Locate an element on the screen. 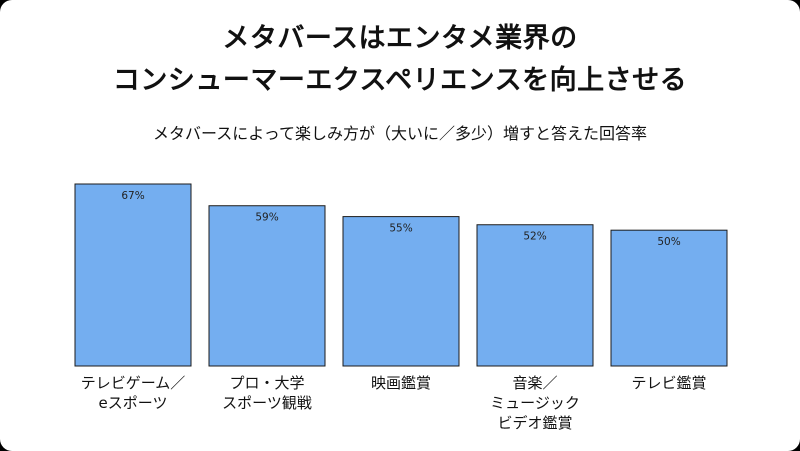 This screenshot has width=800, height=451. category-label-line: テレビ鑑賞 is located at coordinates (668, 383).